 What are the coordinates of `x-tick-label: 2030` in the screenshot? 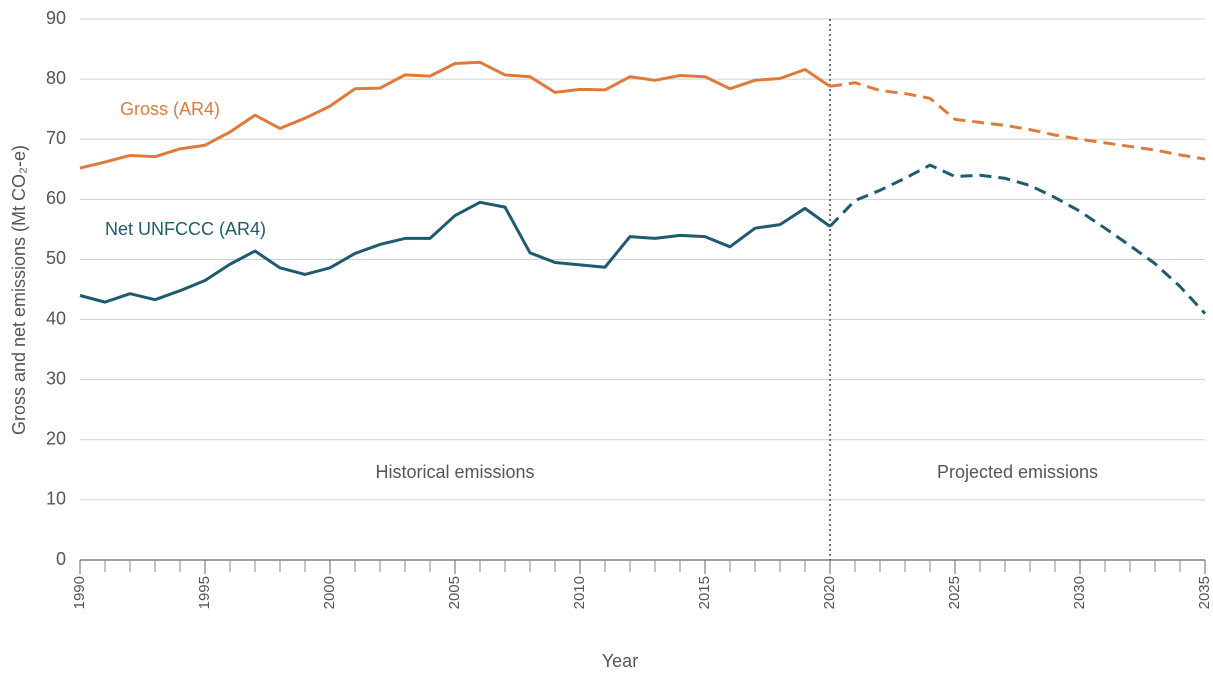 It's located at (1079, 592).